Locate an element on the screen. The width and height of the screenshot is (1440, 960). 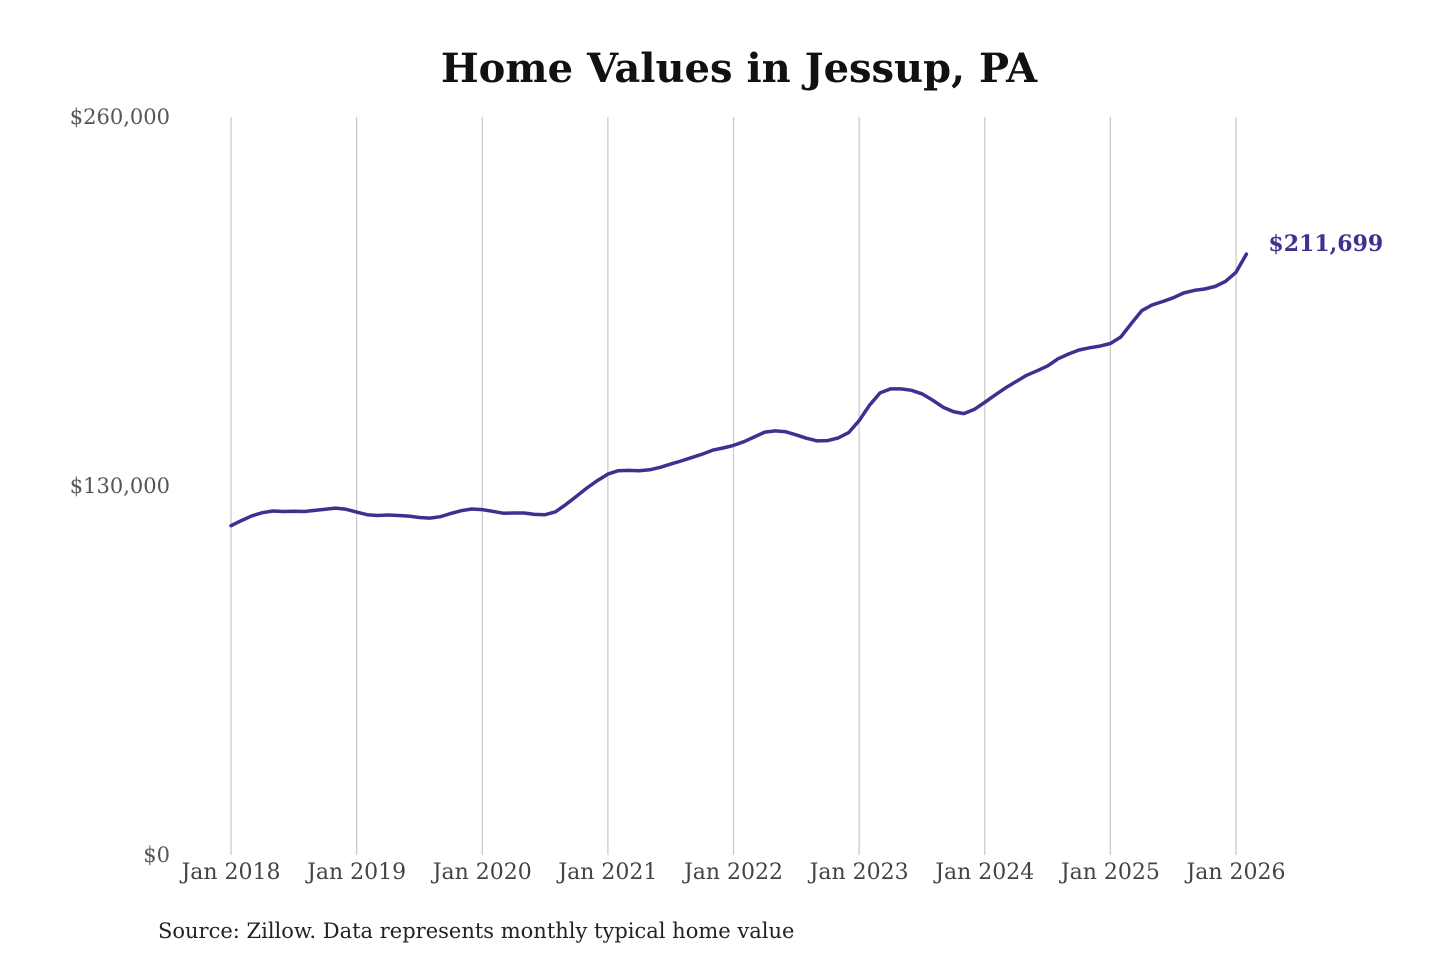
x-tick-label-2: Jan 2020 is located at coordinates (481, 872).